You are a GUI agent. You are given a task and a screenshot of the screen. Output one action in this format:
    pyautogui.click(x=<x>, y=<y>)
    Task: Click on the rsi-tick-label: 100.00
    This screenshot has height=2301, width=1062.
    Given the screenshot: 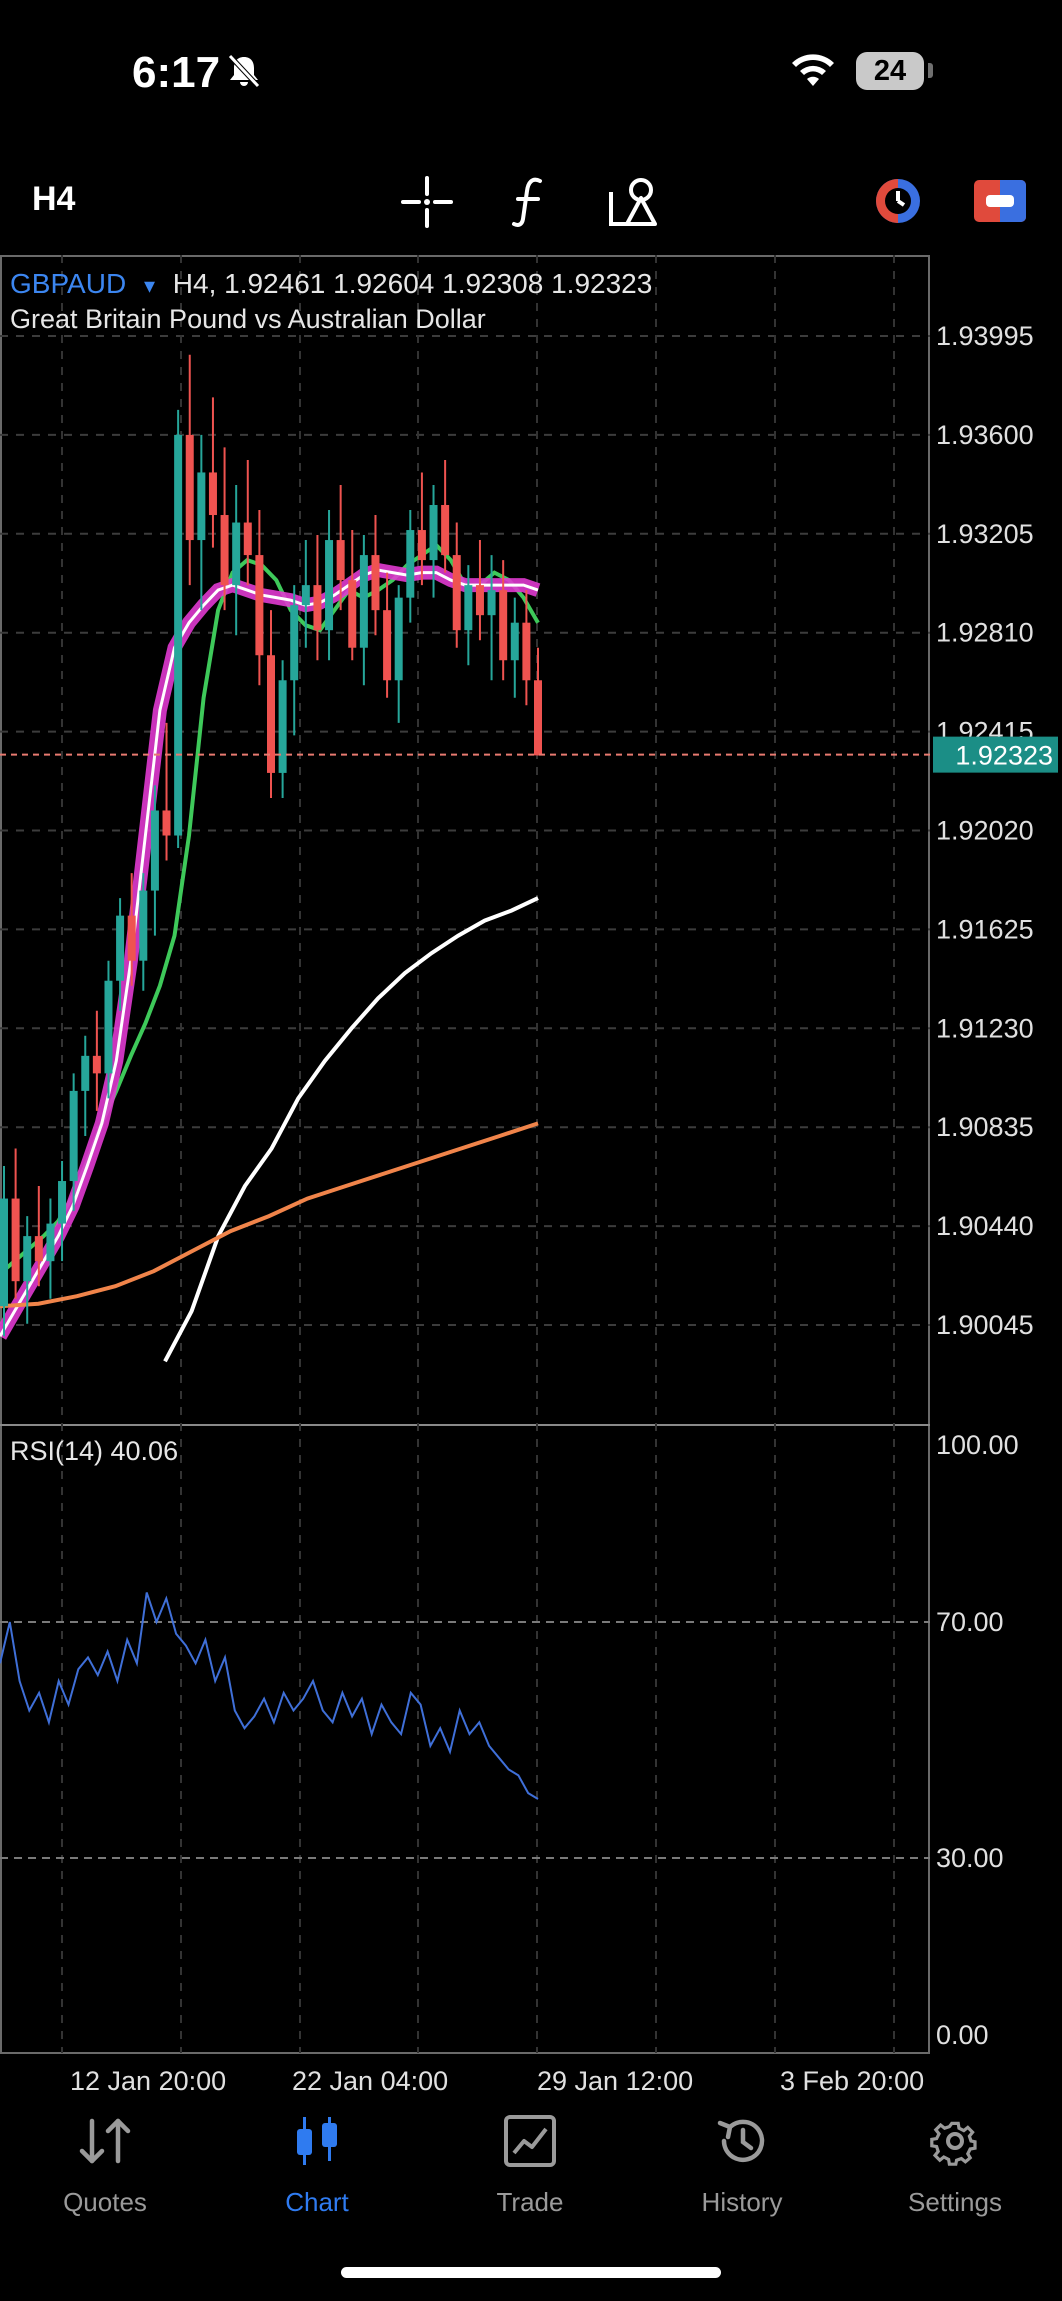 What is the action you would take?
    pyautogui.click(x=977, y=1445)
    